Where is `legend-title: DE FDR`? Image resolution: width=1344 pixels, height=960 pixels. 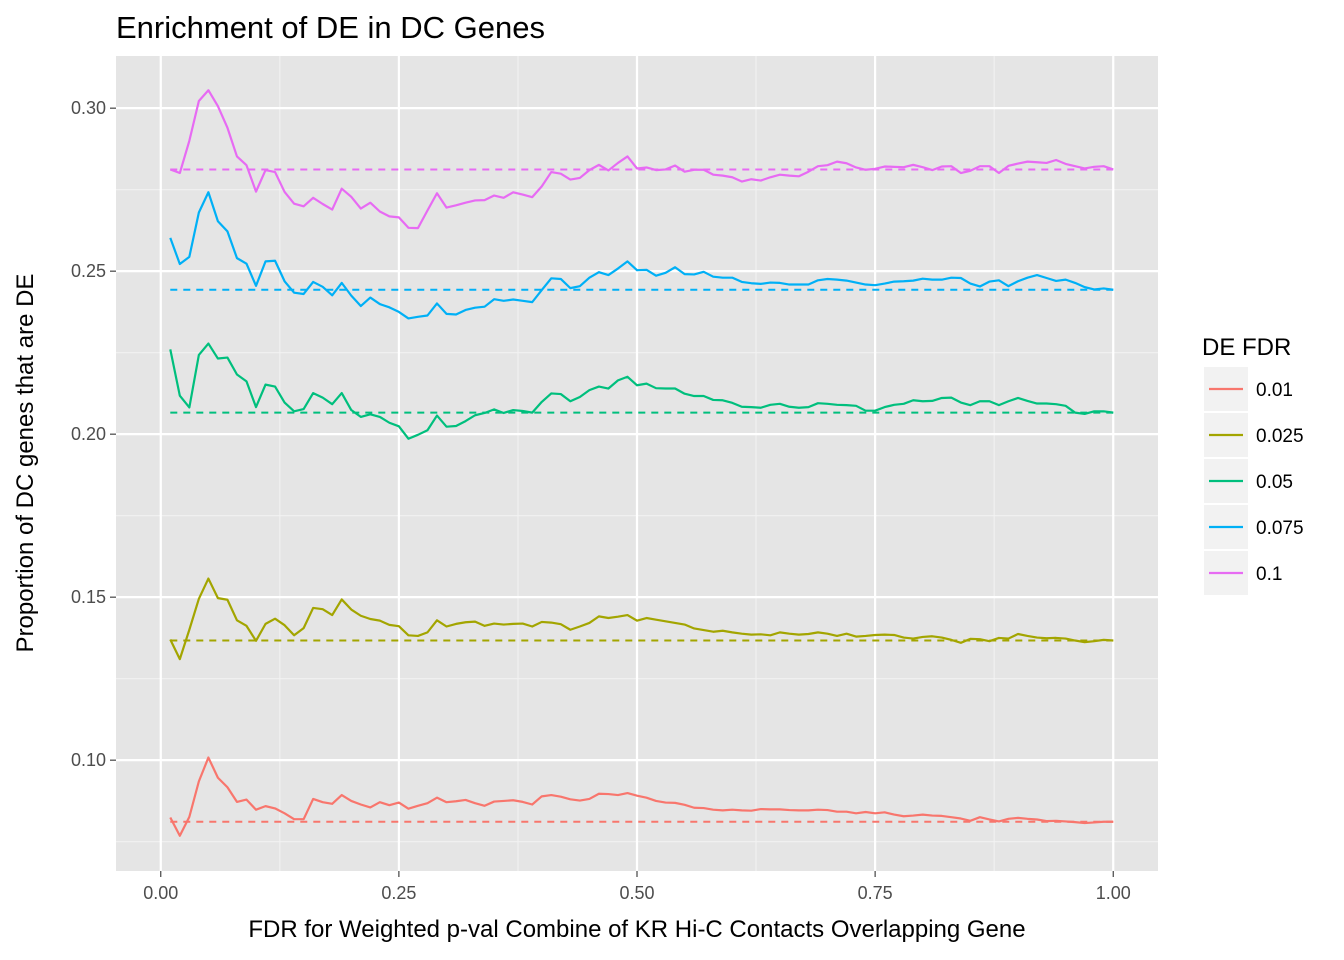
legend-title: DE FDR is located at coordinates (1246, 347).